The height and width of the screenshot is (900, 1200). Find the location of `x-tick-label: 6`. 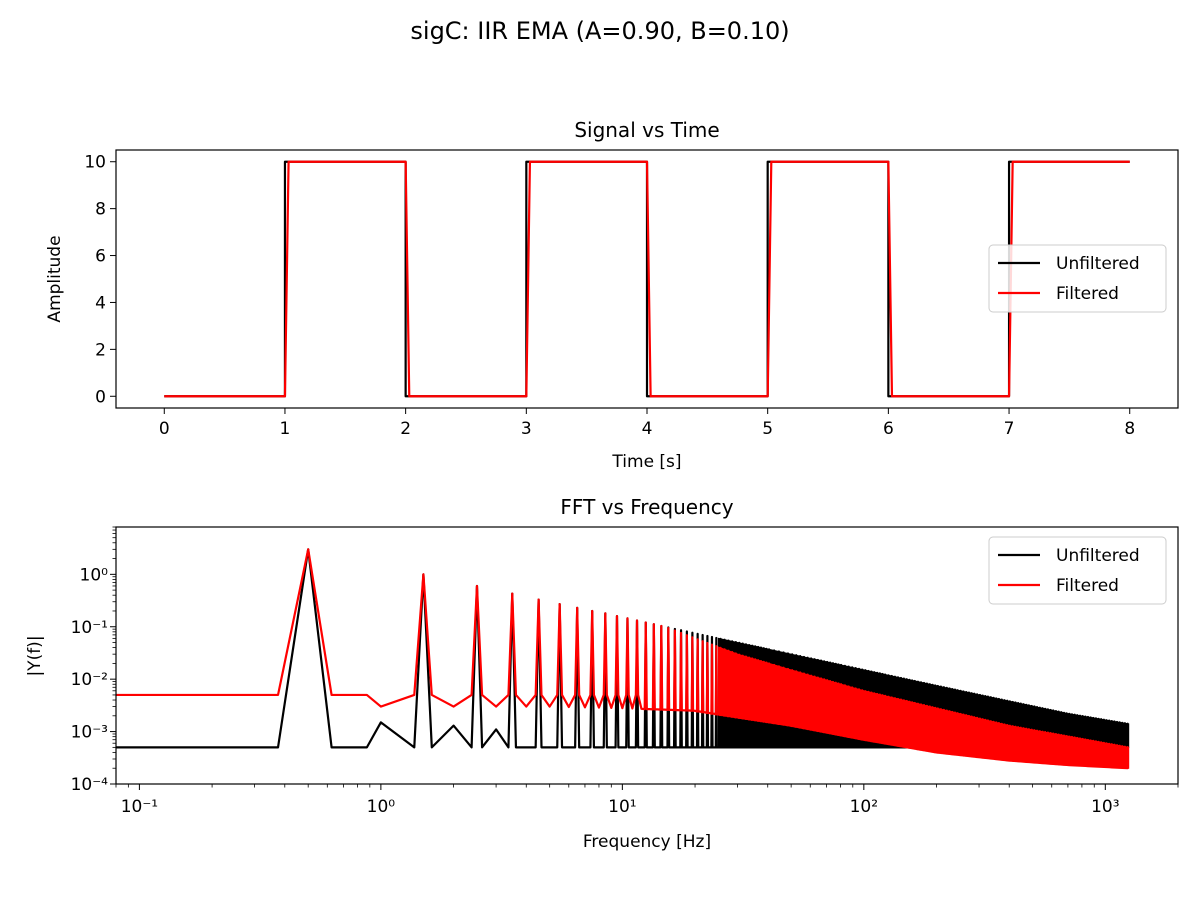

x-tick-label: 6 is located at coordinates (888, 429).